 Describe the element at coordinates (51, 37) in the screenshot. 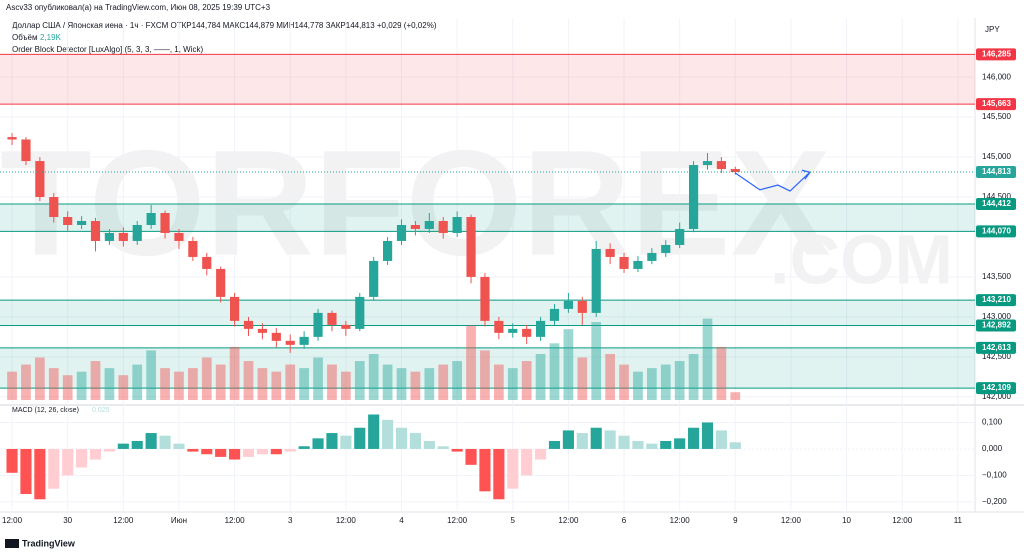

I see `volume-value: 2,19K` at that location.